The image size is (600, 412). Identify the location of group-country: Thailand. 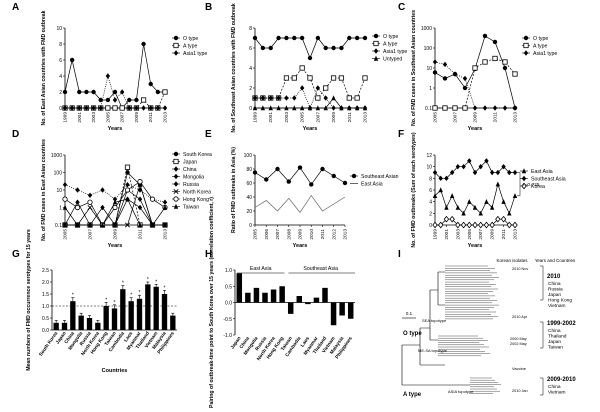
(557, 337).